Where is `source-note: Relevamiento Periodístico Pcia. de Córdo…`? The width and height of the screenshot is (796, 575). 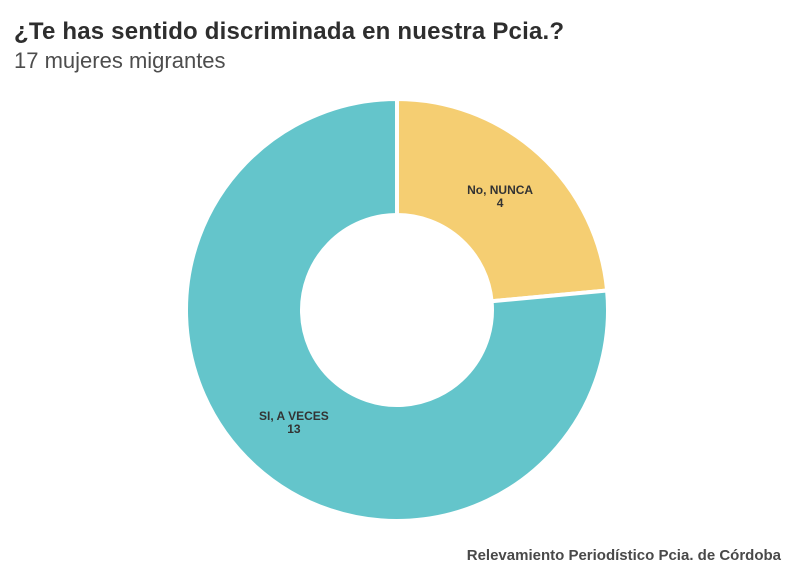
source-note: Relevamiento Periodístico Pcia. de Córdo… is located at coordinates (623, 555).